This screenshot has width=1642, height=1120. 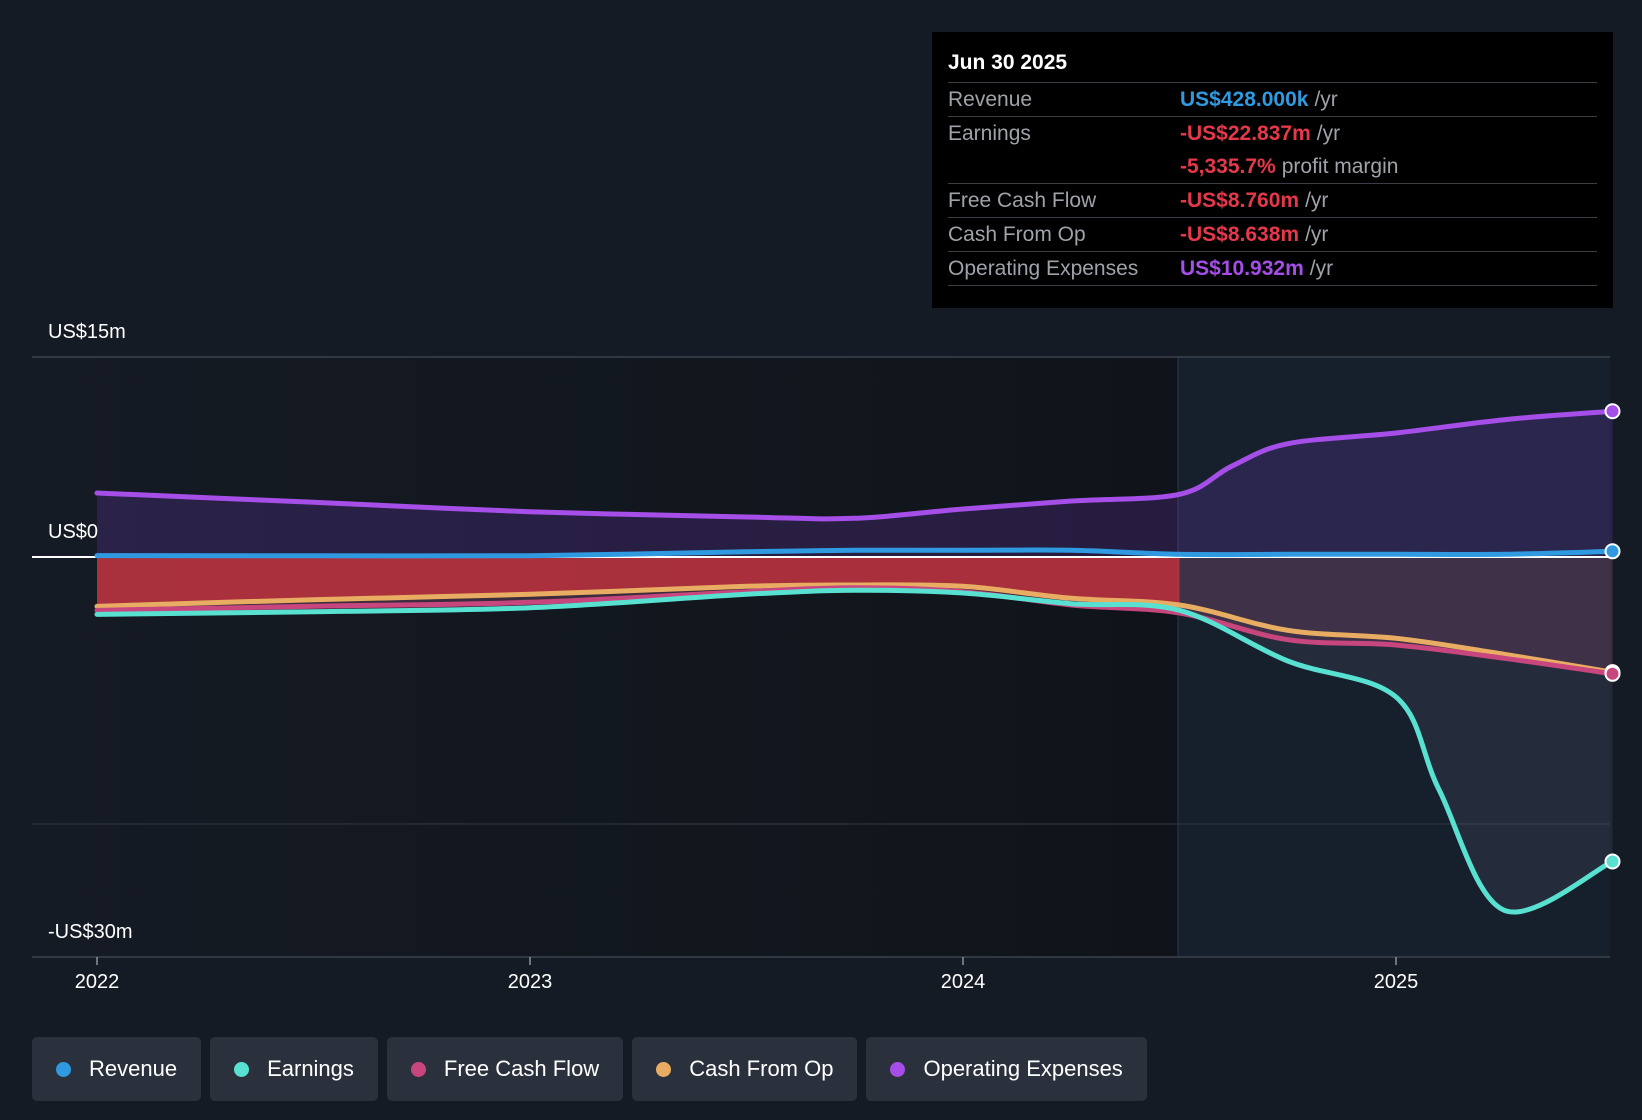 What do you see at coordinates (73, 532) in the screenshot?
I see `y-label-zero: US$0` at bounding box center [73, 532].